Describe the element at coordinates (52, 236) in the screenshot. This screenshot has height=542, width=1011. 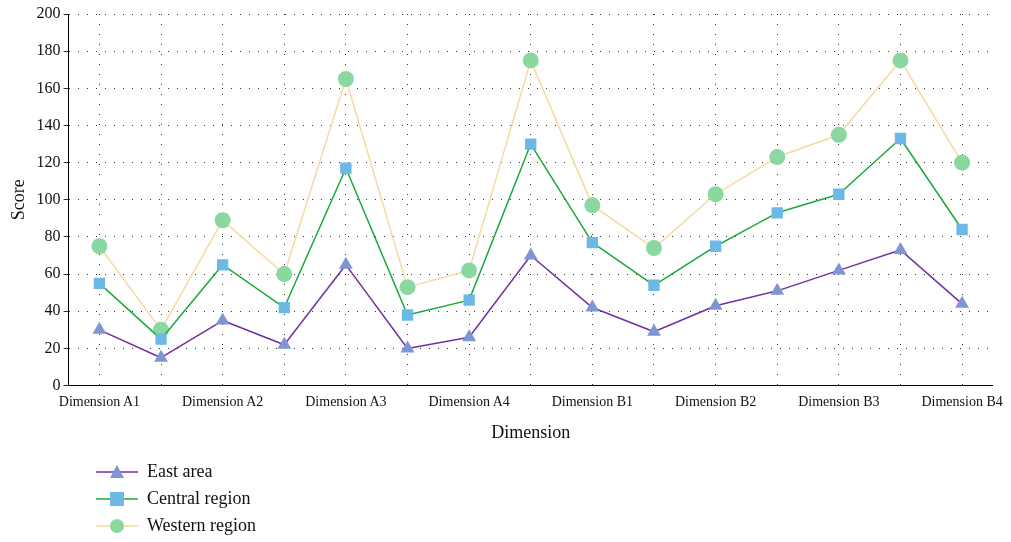
I see `y-tick-label: 80` at that location.